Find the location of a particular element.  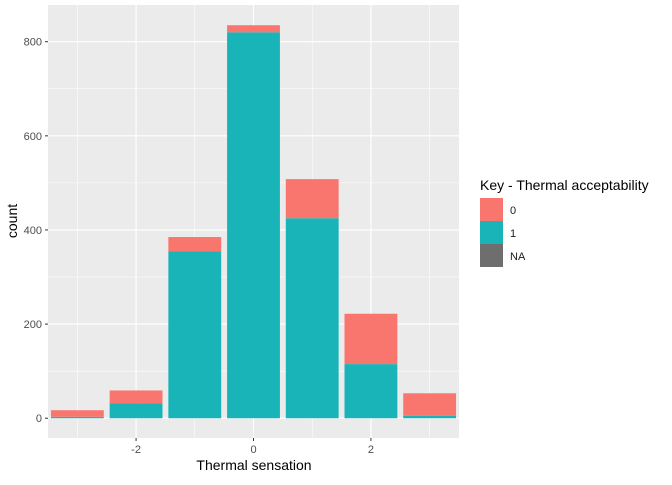

legend-label-na: NA is located at coordinates (518, 257).